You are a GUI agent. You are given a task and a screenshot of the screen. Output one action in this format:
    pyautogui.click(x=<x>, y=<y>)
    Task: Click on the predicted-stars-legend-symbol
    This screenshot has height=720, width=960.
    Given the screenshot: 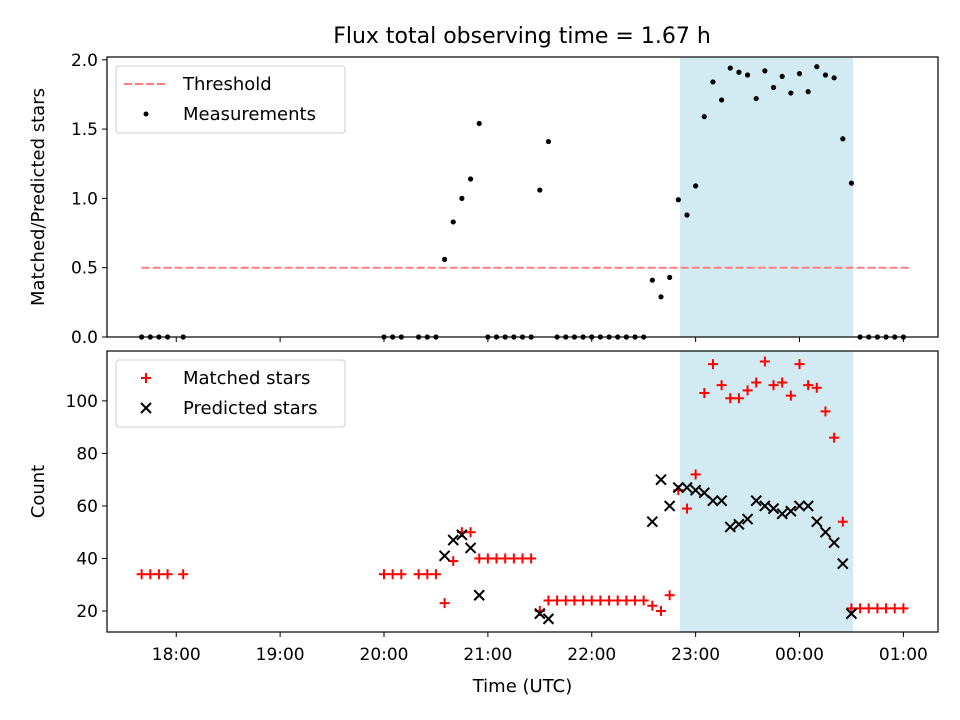 What is the action you would take?
    pyautogui.click(x=146, y=408)
    